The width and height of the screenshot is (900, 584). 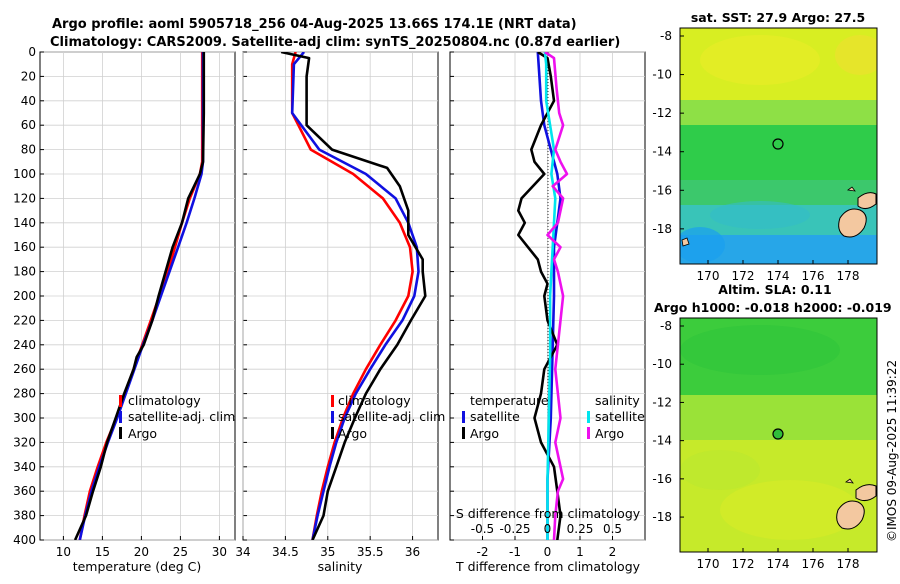 What do you see at coordinates (120, 433) in the screenshot?
I see `legend-swatch-argo` at bounding box center [120, 433].